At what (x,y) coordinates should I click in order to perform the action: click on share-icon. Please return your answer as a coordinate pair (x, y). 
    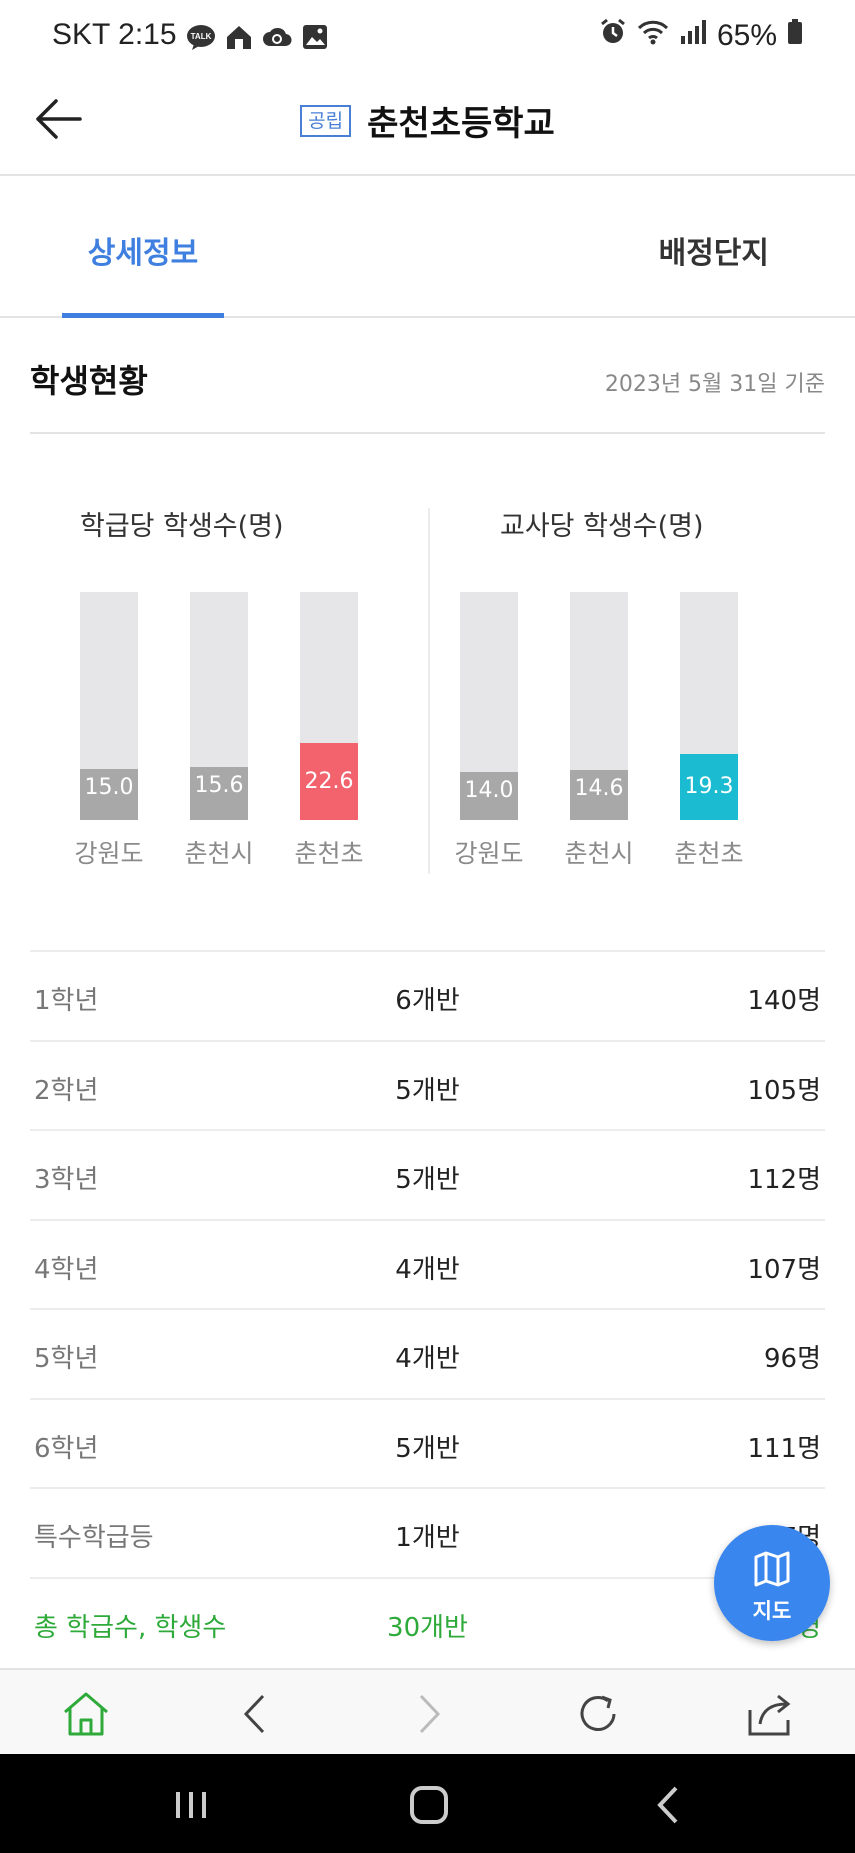
    Looking at the image, I should click on (769, 1715).